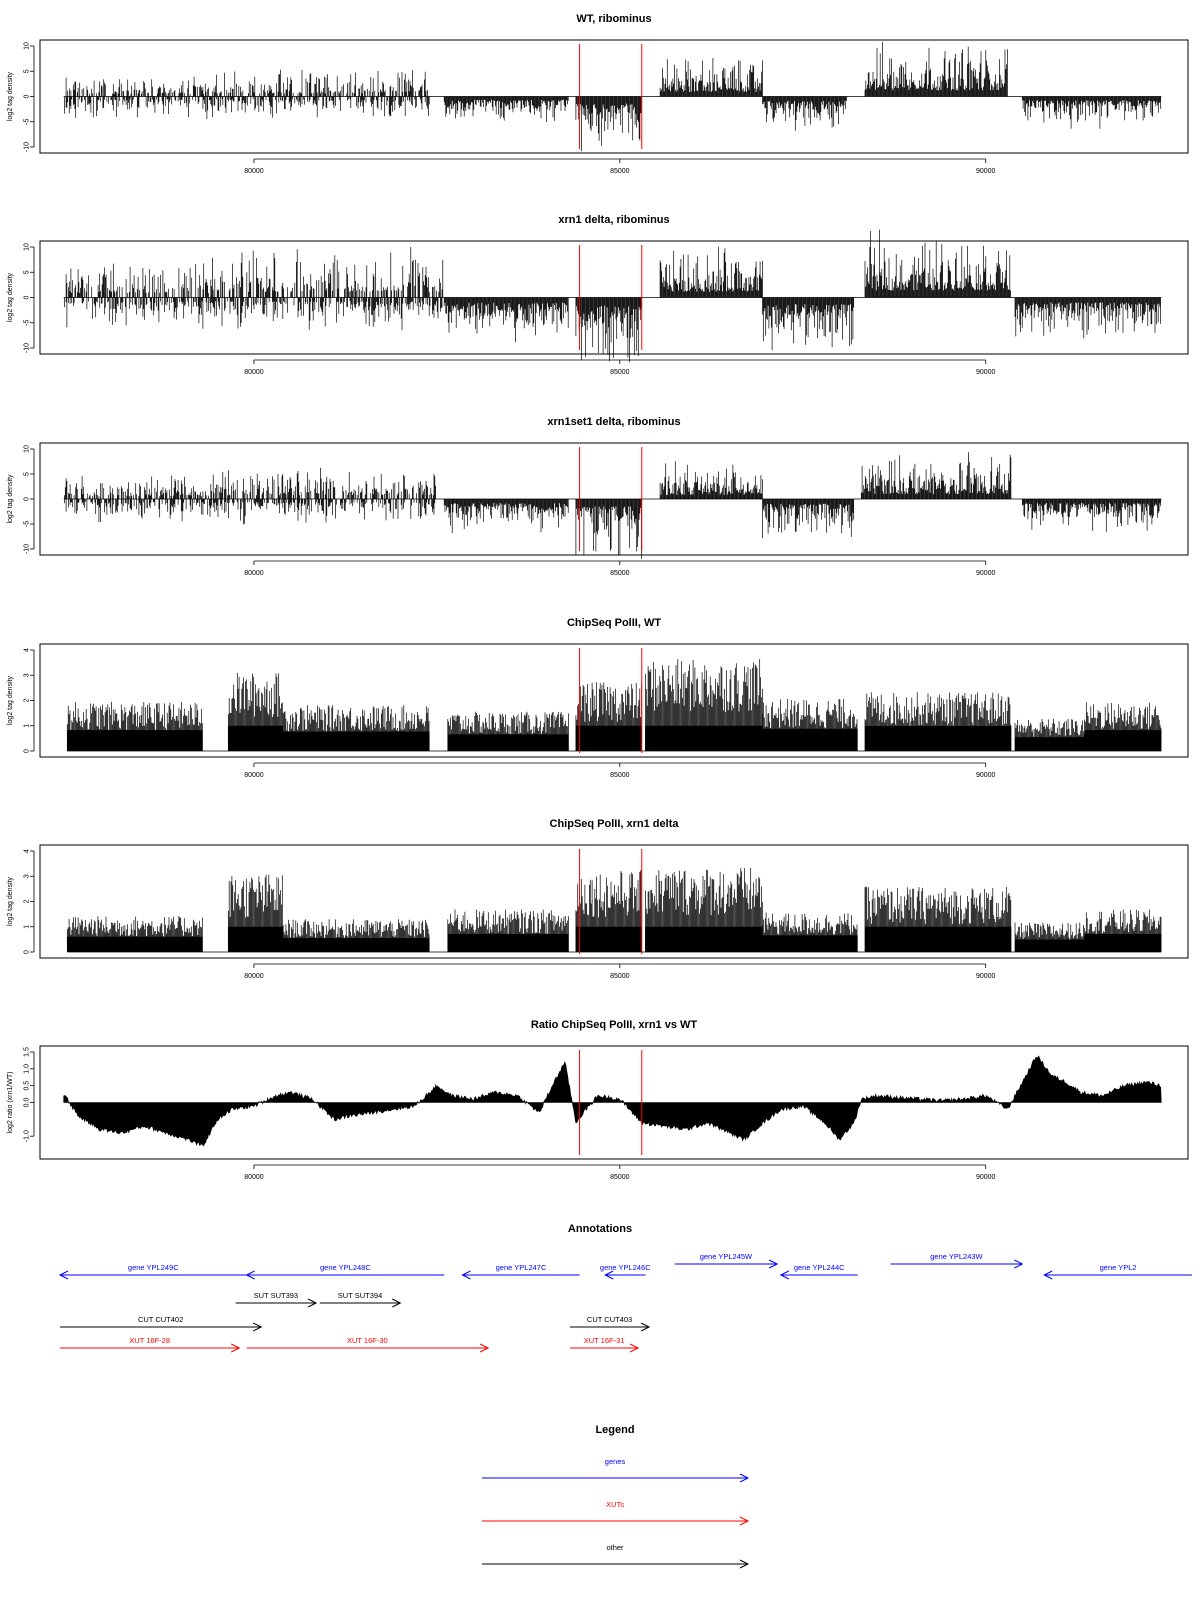  I want to click on y-tick-label: 1.0, so click(27, 1069).